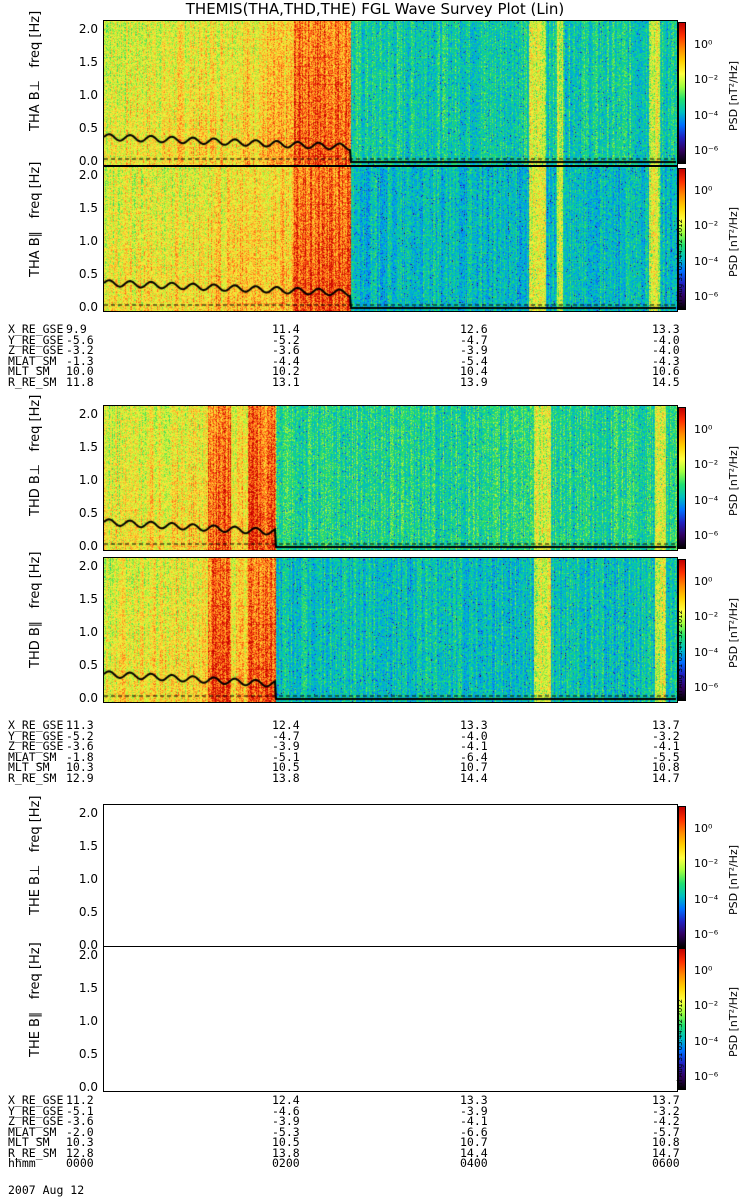 Image resolution: width=750 pixels, height=1200 pixels. I want to click on orbit-value: 0000, so click(80, 1163).